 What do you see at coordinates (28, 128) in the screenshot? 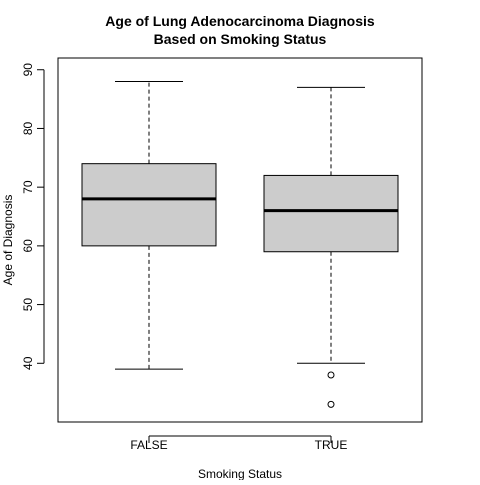
I see `y-tick-label: 80` at bounding box center [28, 128].